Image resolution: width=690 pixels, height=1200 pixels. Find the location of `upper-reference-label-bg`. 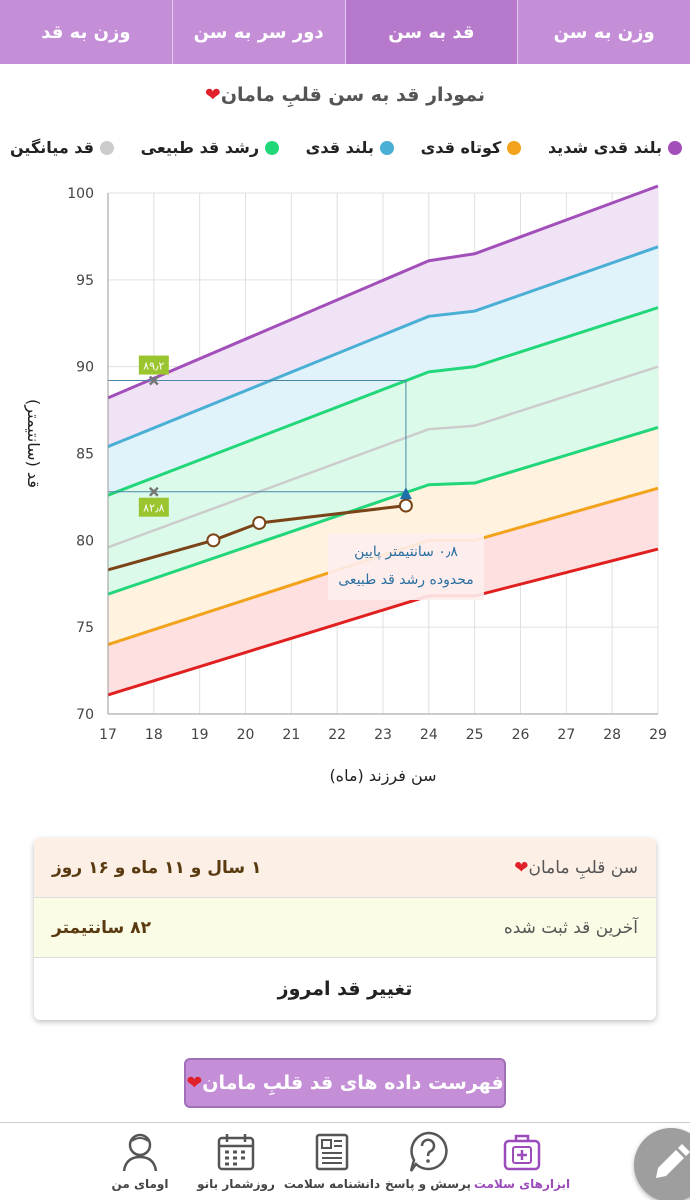

upper-reference-label-bg is located at coordinates (153, 365).